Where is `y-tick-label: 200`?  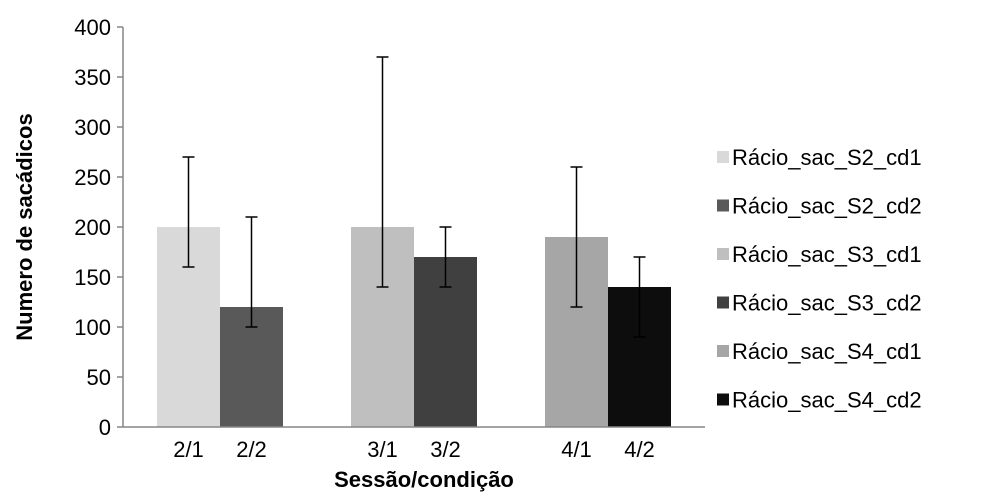
y-tick-label: 200 is located at coordinates (92, 227).